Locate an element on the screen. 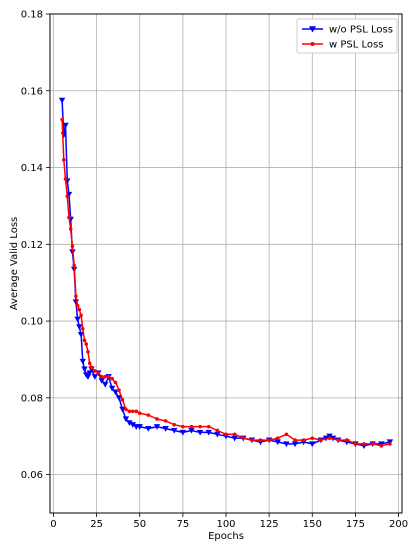 The width and height of the screenshot is (414, 552). y-tick-label: 0.08 is located at coordinates (32, 398).